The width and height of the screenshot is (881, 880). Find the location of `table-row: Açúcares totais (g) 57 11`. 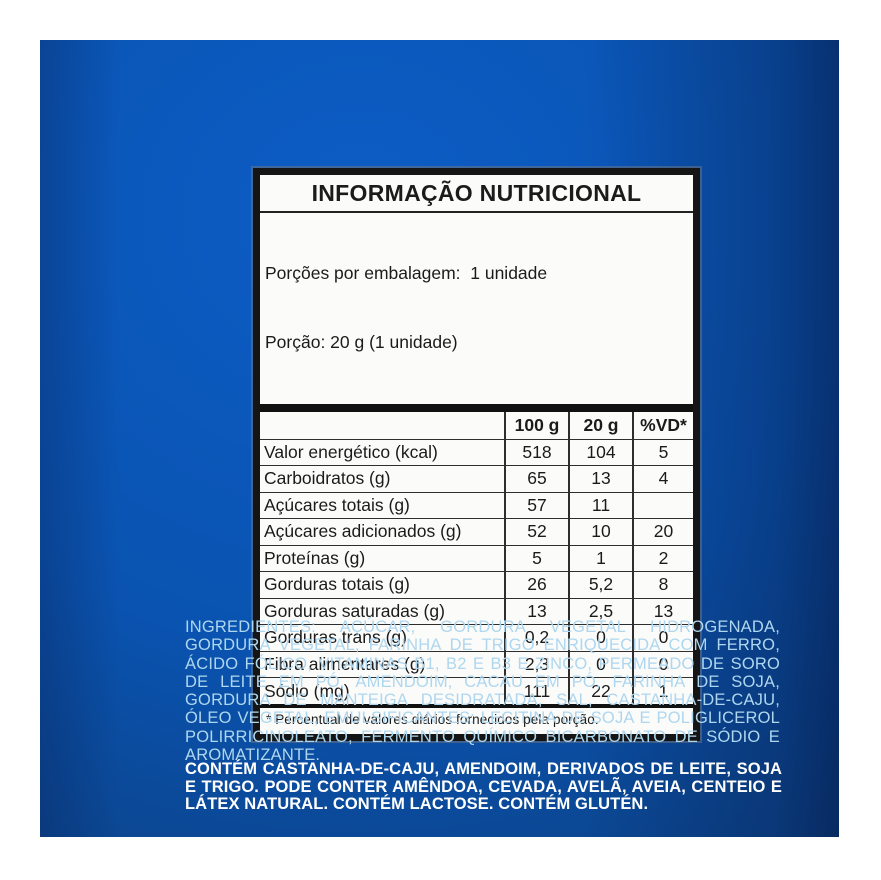

table-row: Açúcares totais (g) 57 11 is located at coordinates (476, 505).